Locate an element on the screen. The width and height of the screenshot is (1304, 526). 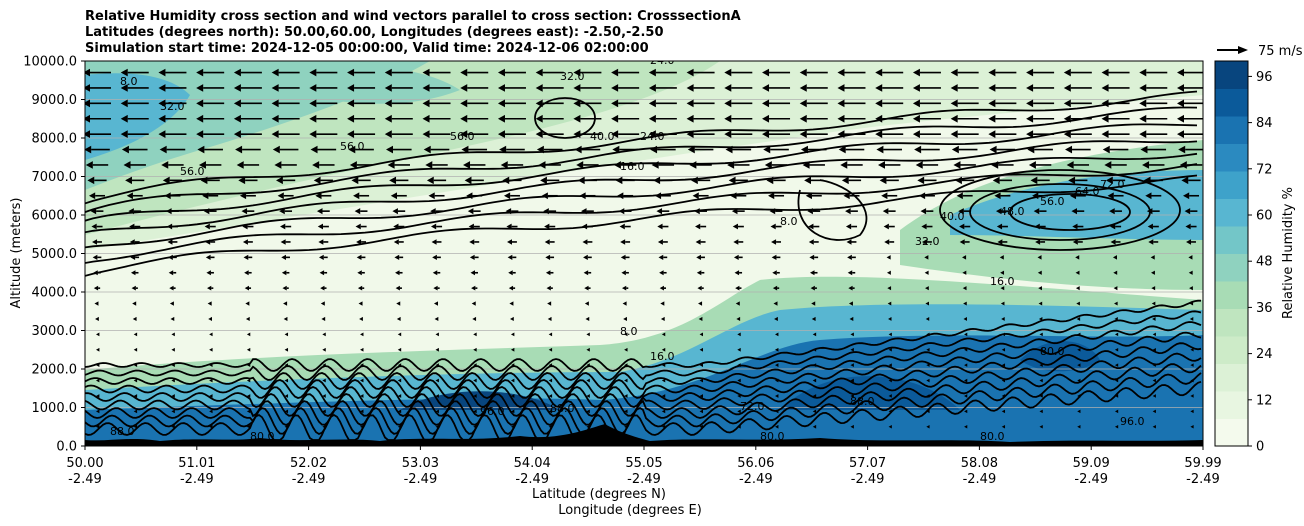
x-tick-label-lat: 59.99 is located at coordinates (1202, 463).